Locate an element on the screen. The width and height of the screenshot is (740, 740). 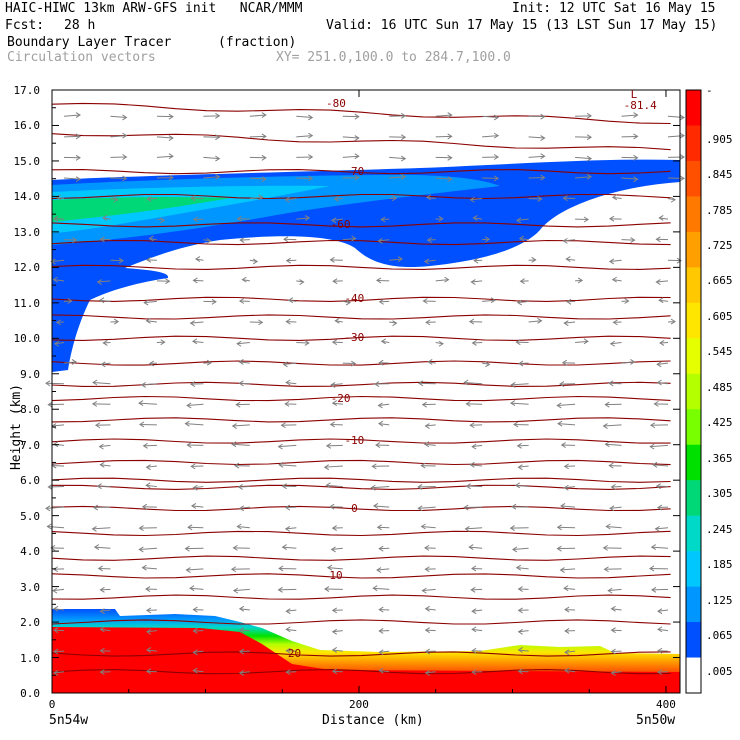
contour-label: -20 is located at coordinates (340, 398).